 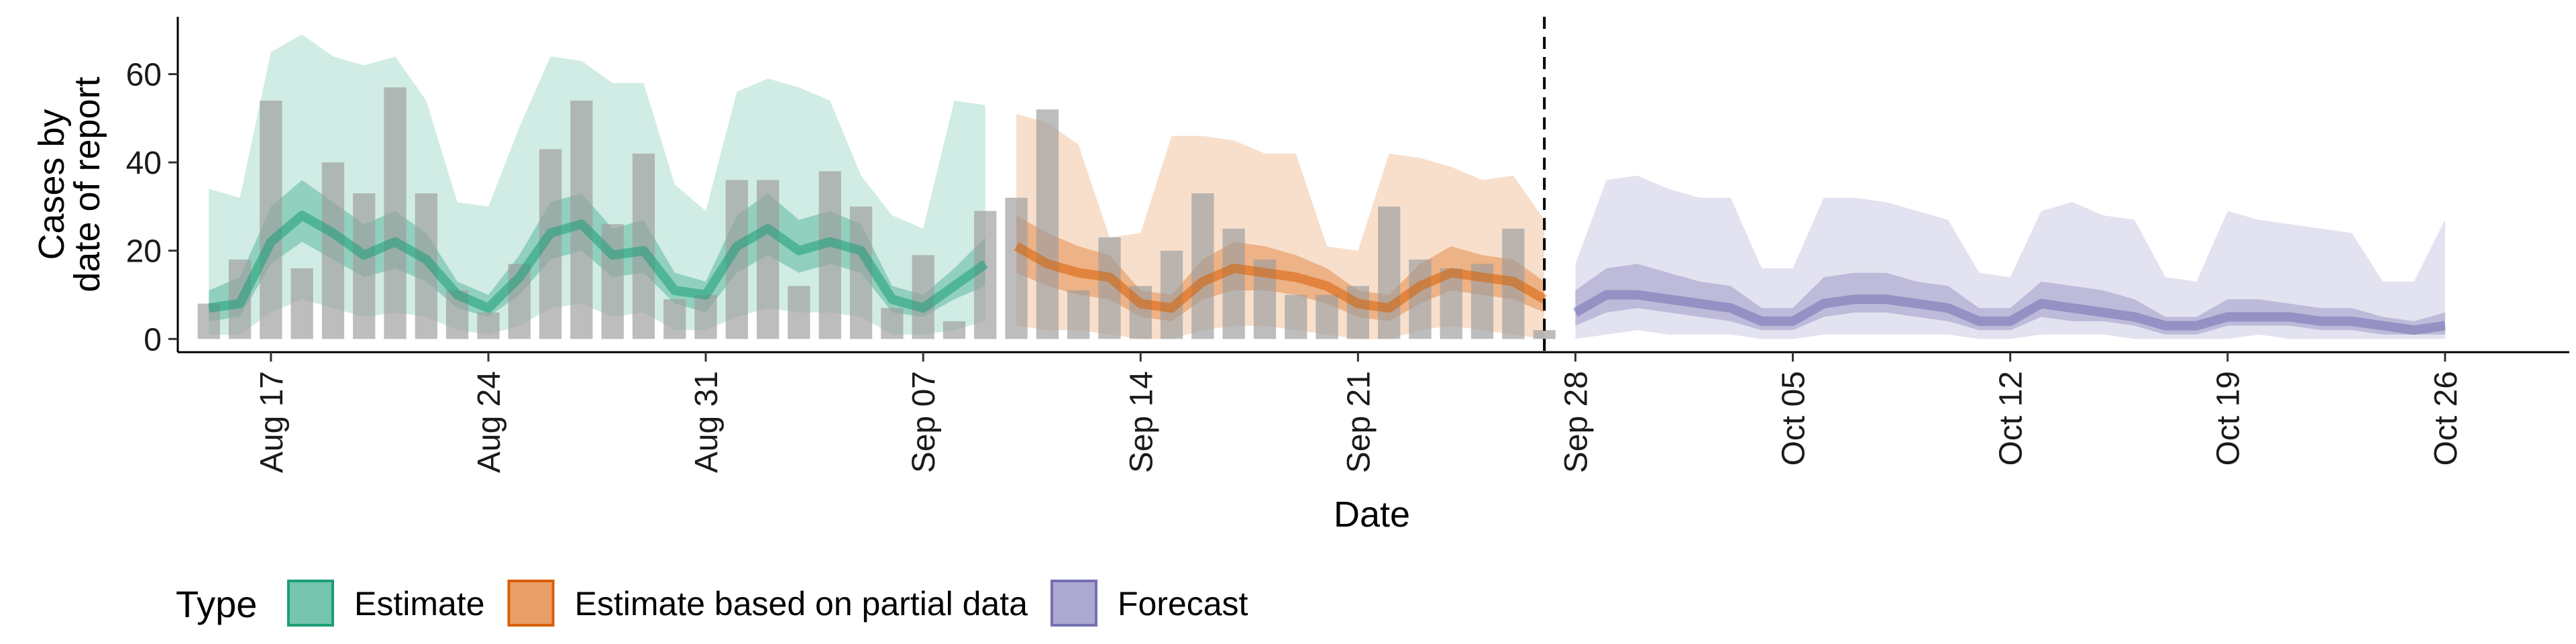 What do you see at coordinates (87, 184) in the screenshot?
I see `y-axis-title-line-2: date of report` at bounding box center [87, 184].